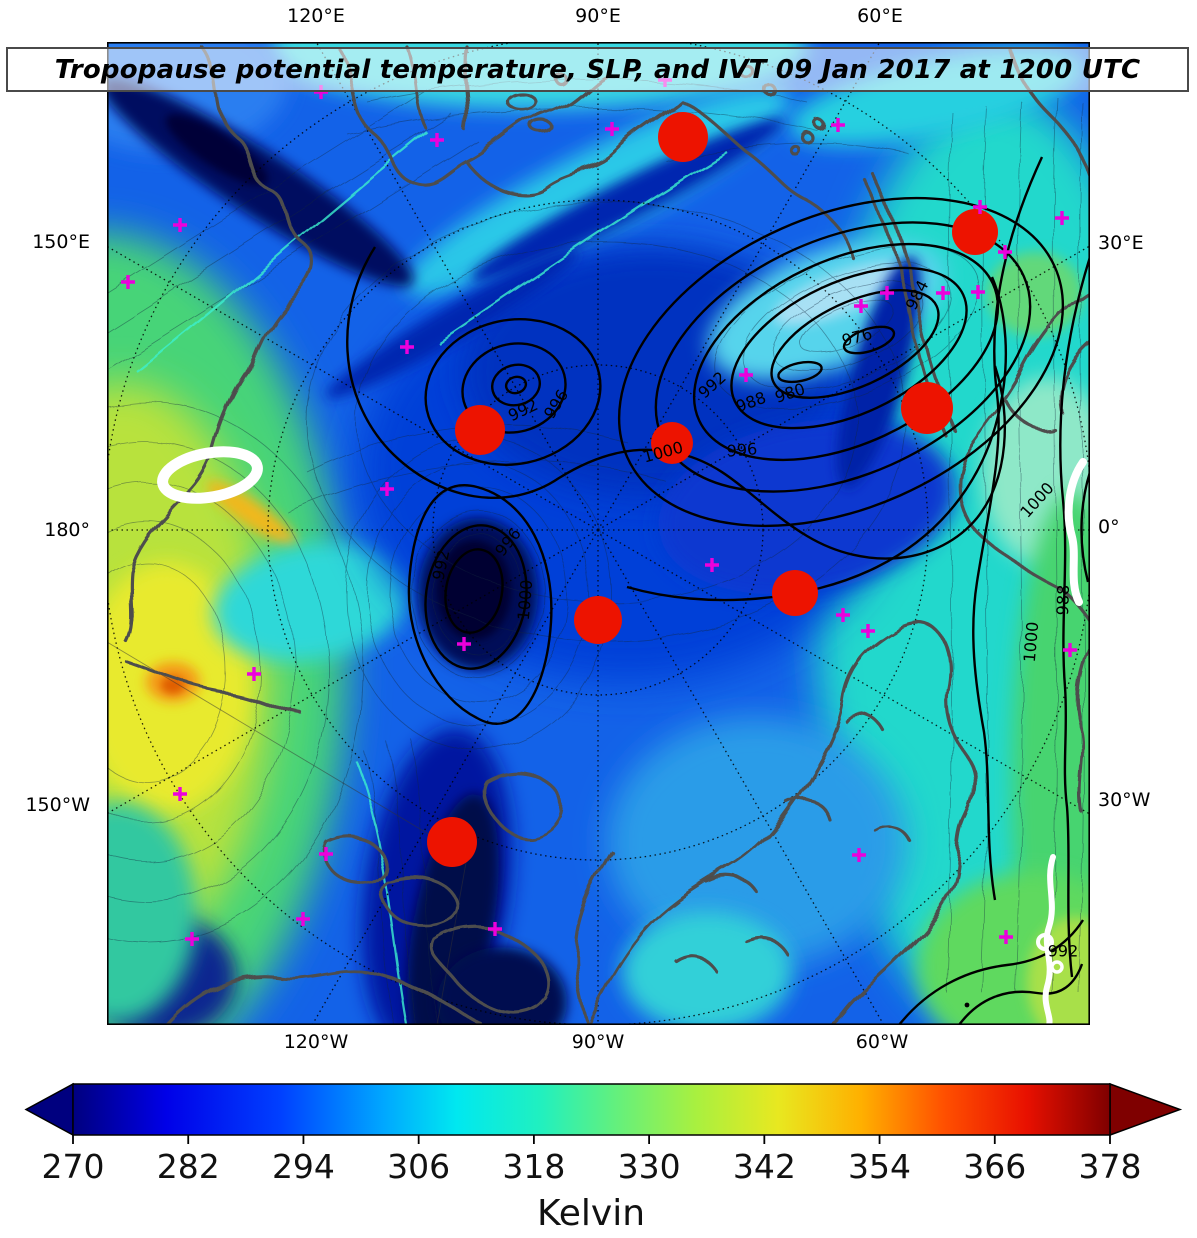 This screenshot has height=1238, width=1197. I want to click on colorbar-tick-label: 294, so click(303, 1166).